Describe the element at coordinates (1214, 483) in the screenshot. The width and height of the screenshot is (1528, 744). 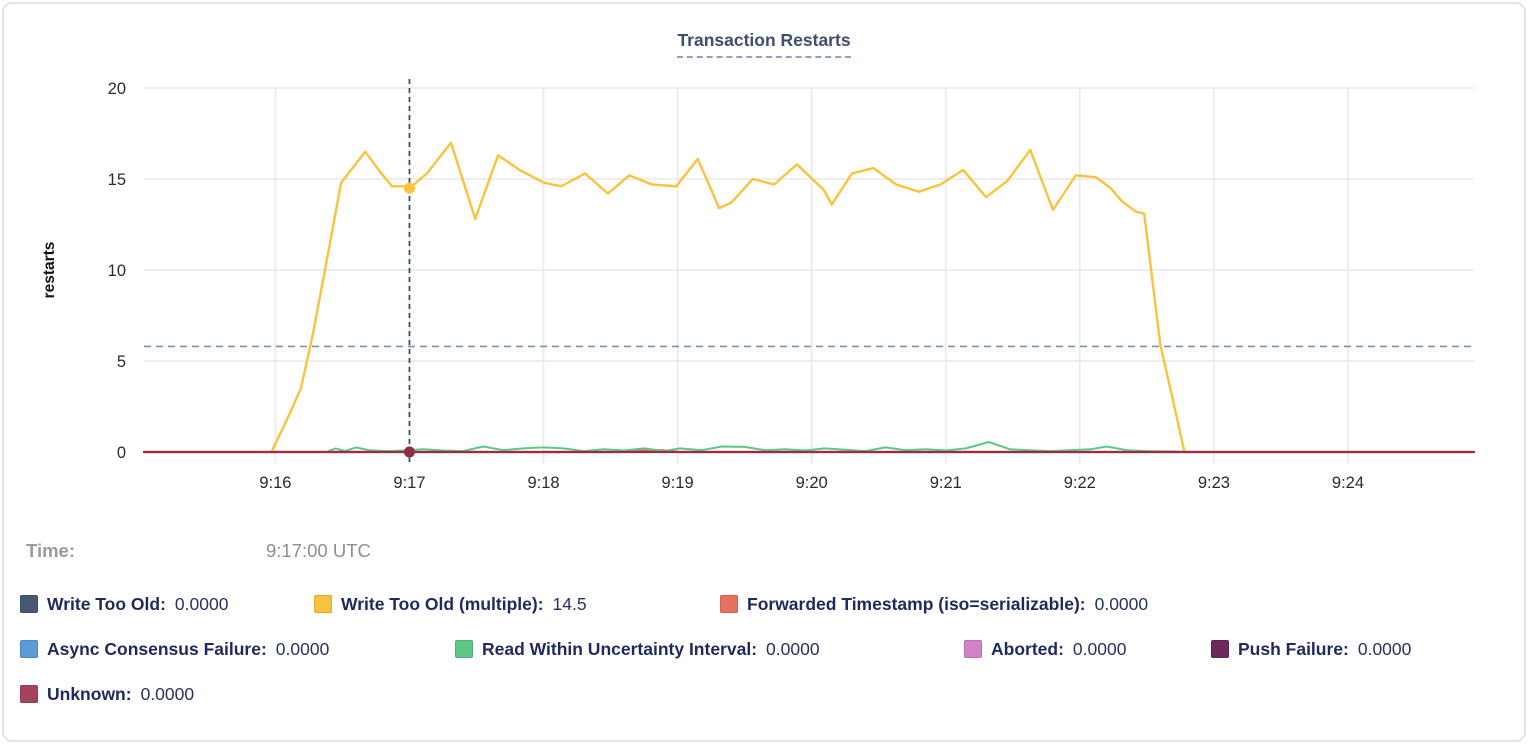
I see `svg-text: 9:23` at that location.